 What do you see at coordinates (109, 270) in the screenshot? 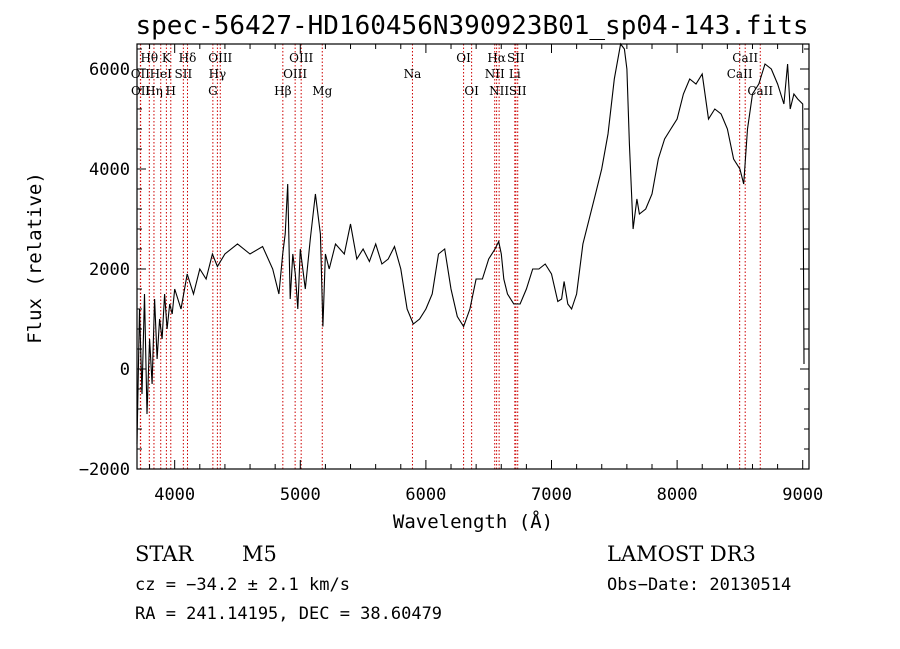
I see `y-tick-label: 2000` at bounding box center [109, 270].